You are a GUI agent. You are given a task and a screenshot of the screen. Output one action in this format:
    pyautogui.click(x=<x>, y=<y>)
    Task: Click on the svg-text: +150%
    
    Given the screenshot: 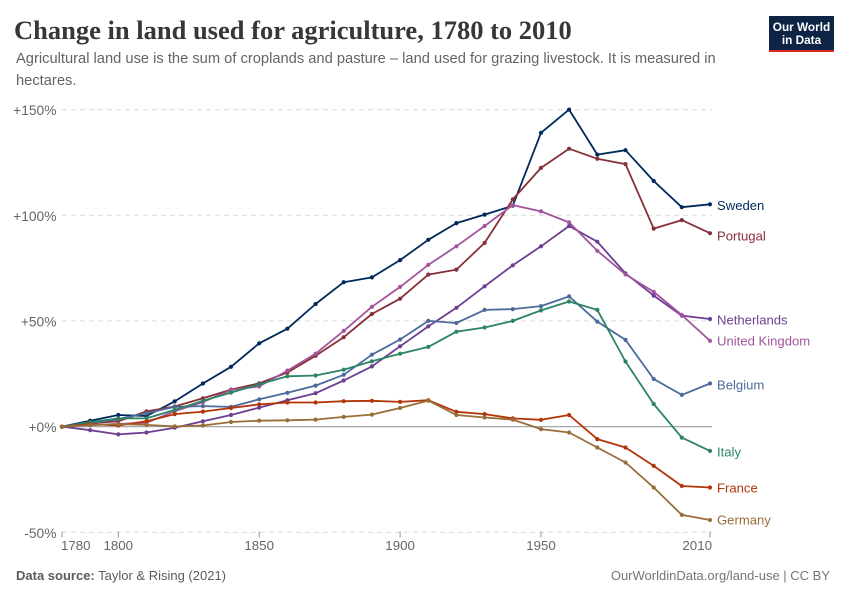 What is the action you would take?
    pyautogui.click(x=34, y=110)
    